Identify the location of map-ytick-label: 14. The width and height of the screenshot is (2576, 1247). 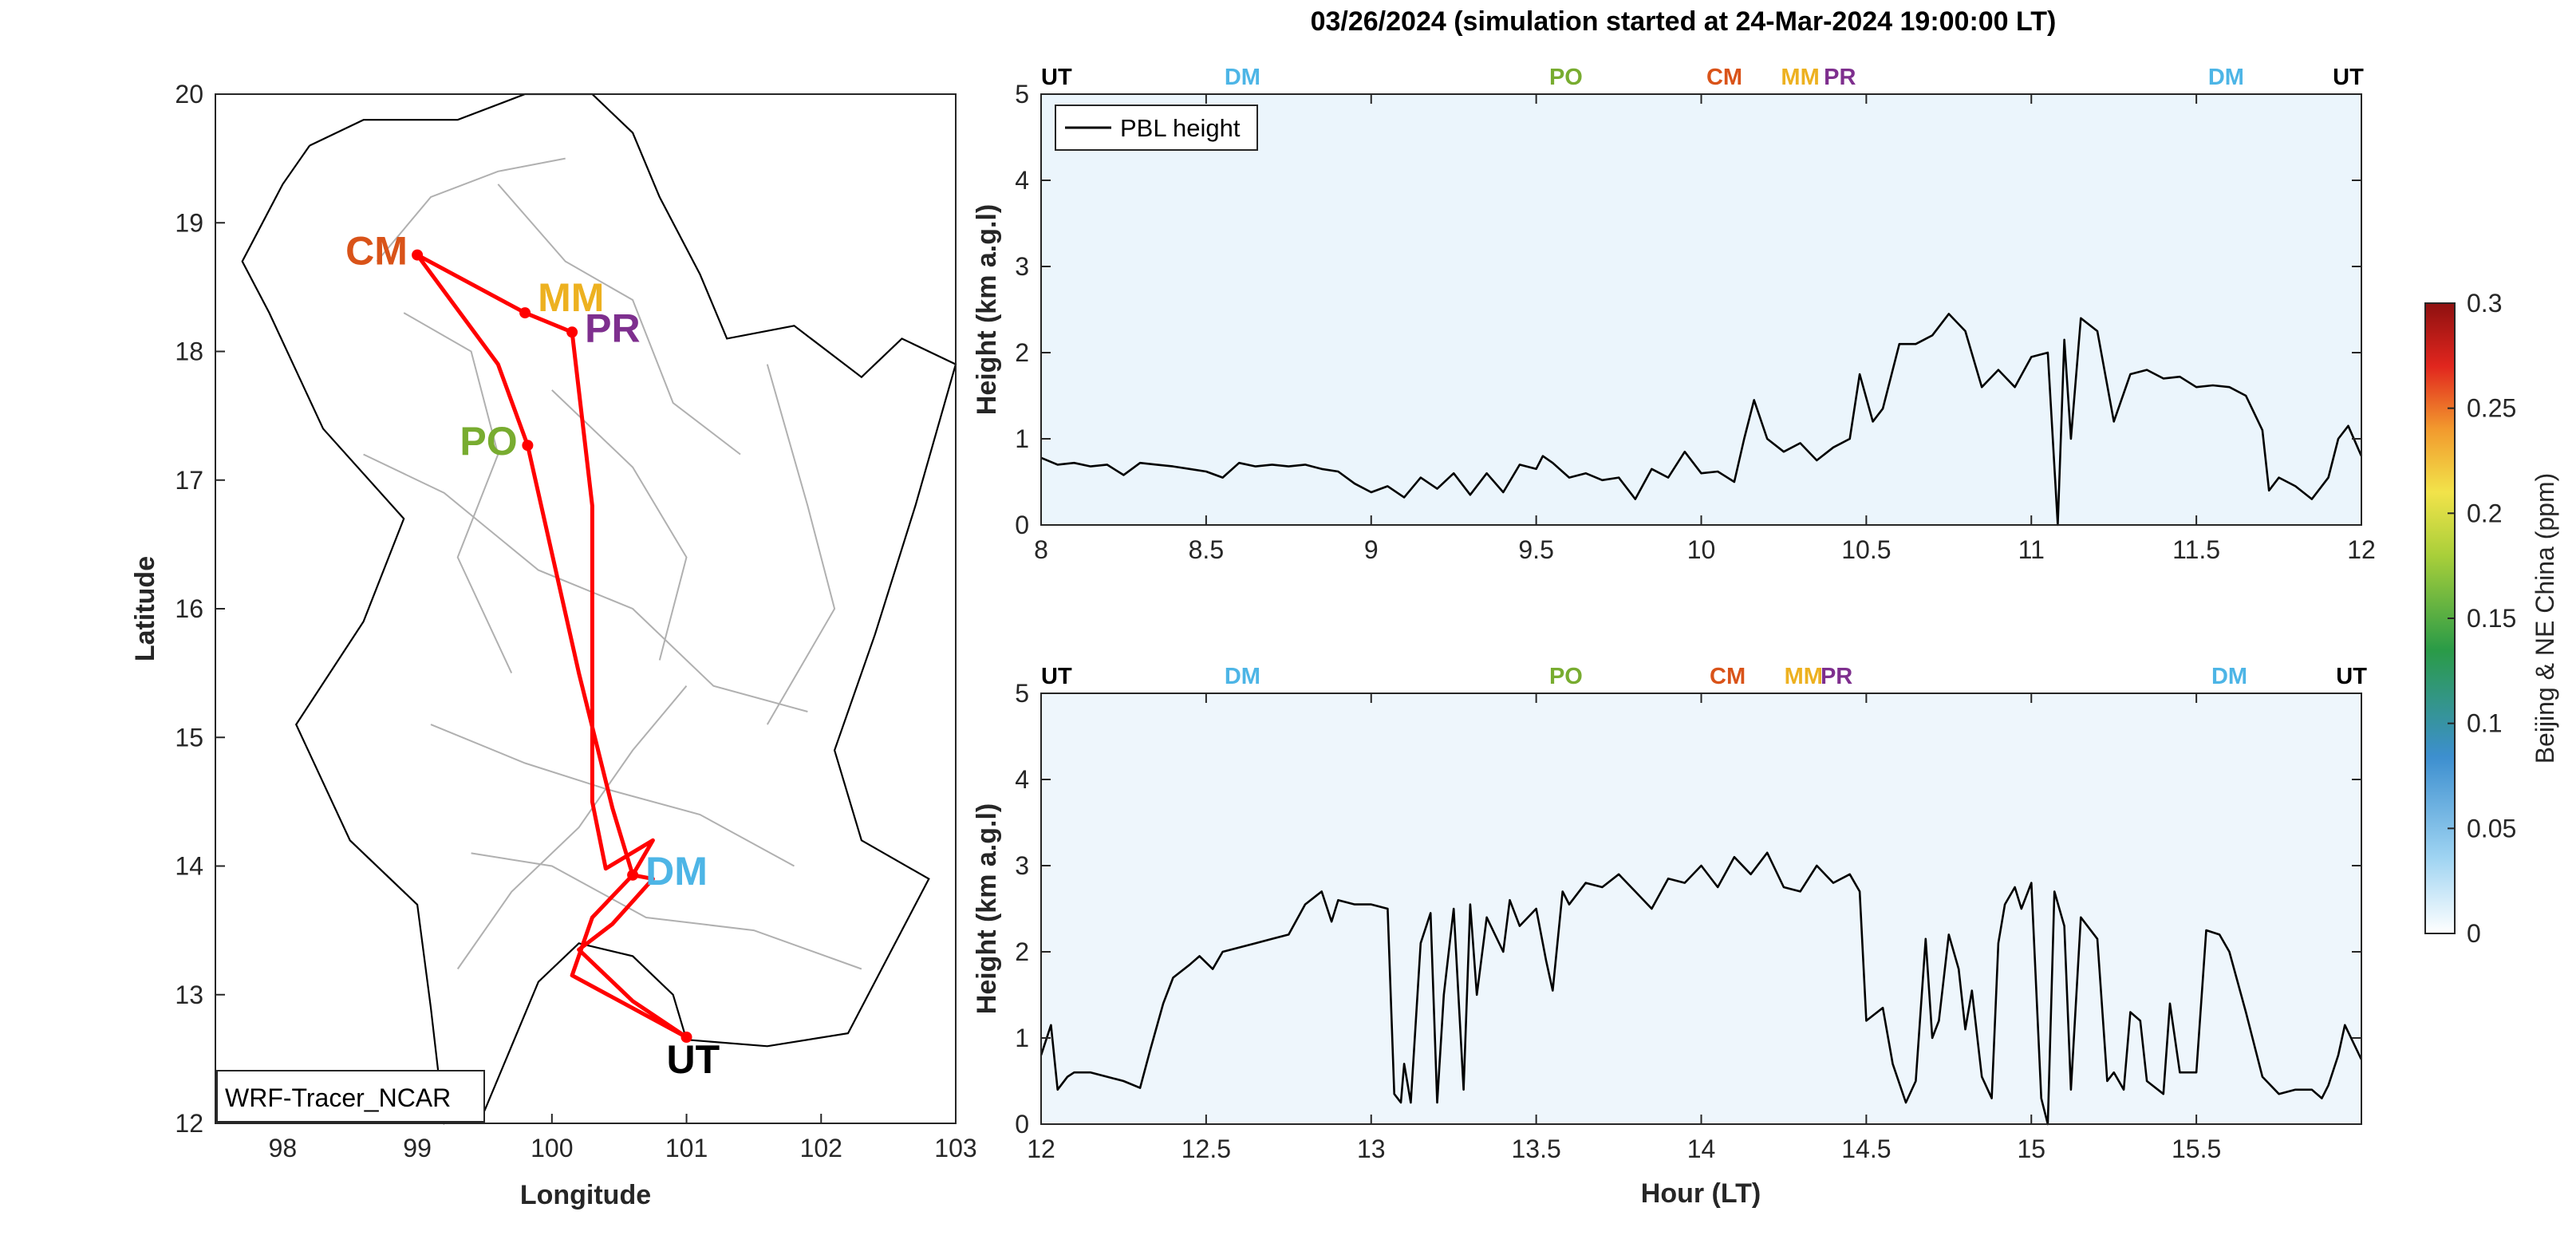
(189, 866).